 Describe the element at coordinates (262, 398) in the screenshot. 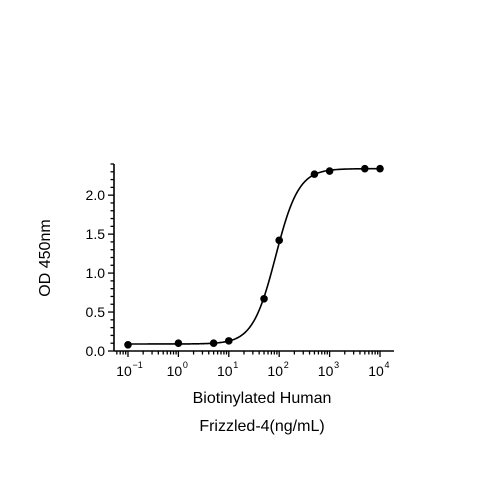

I see `x-axis-label-line: Biotinylated Human` at that location.